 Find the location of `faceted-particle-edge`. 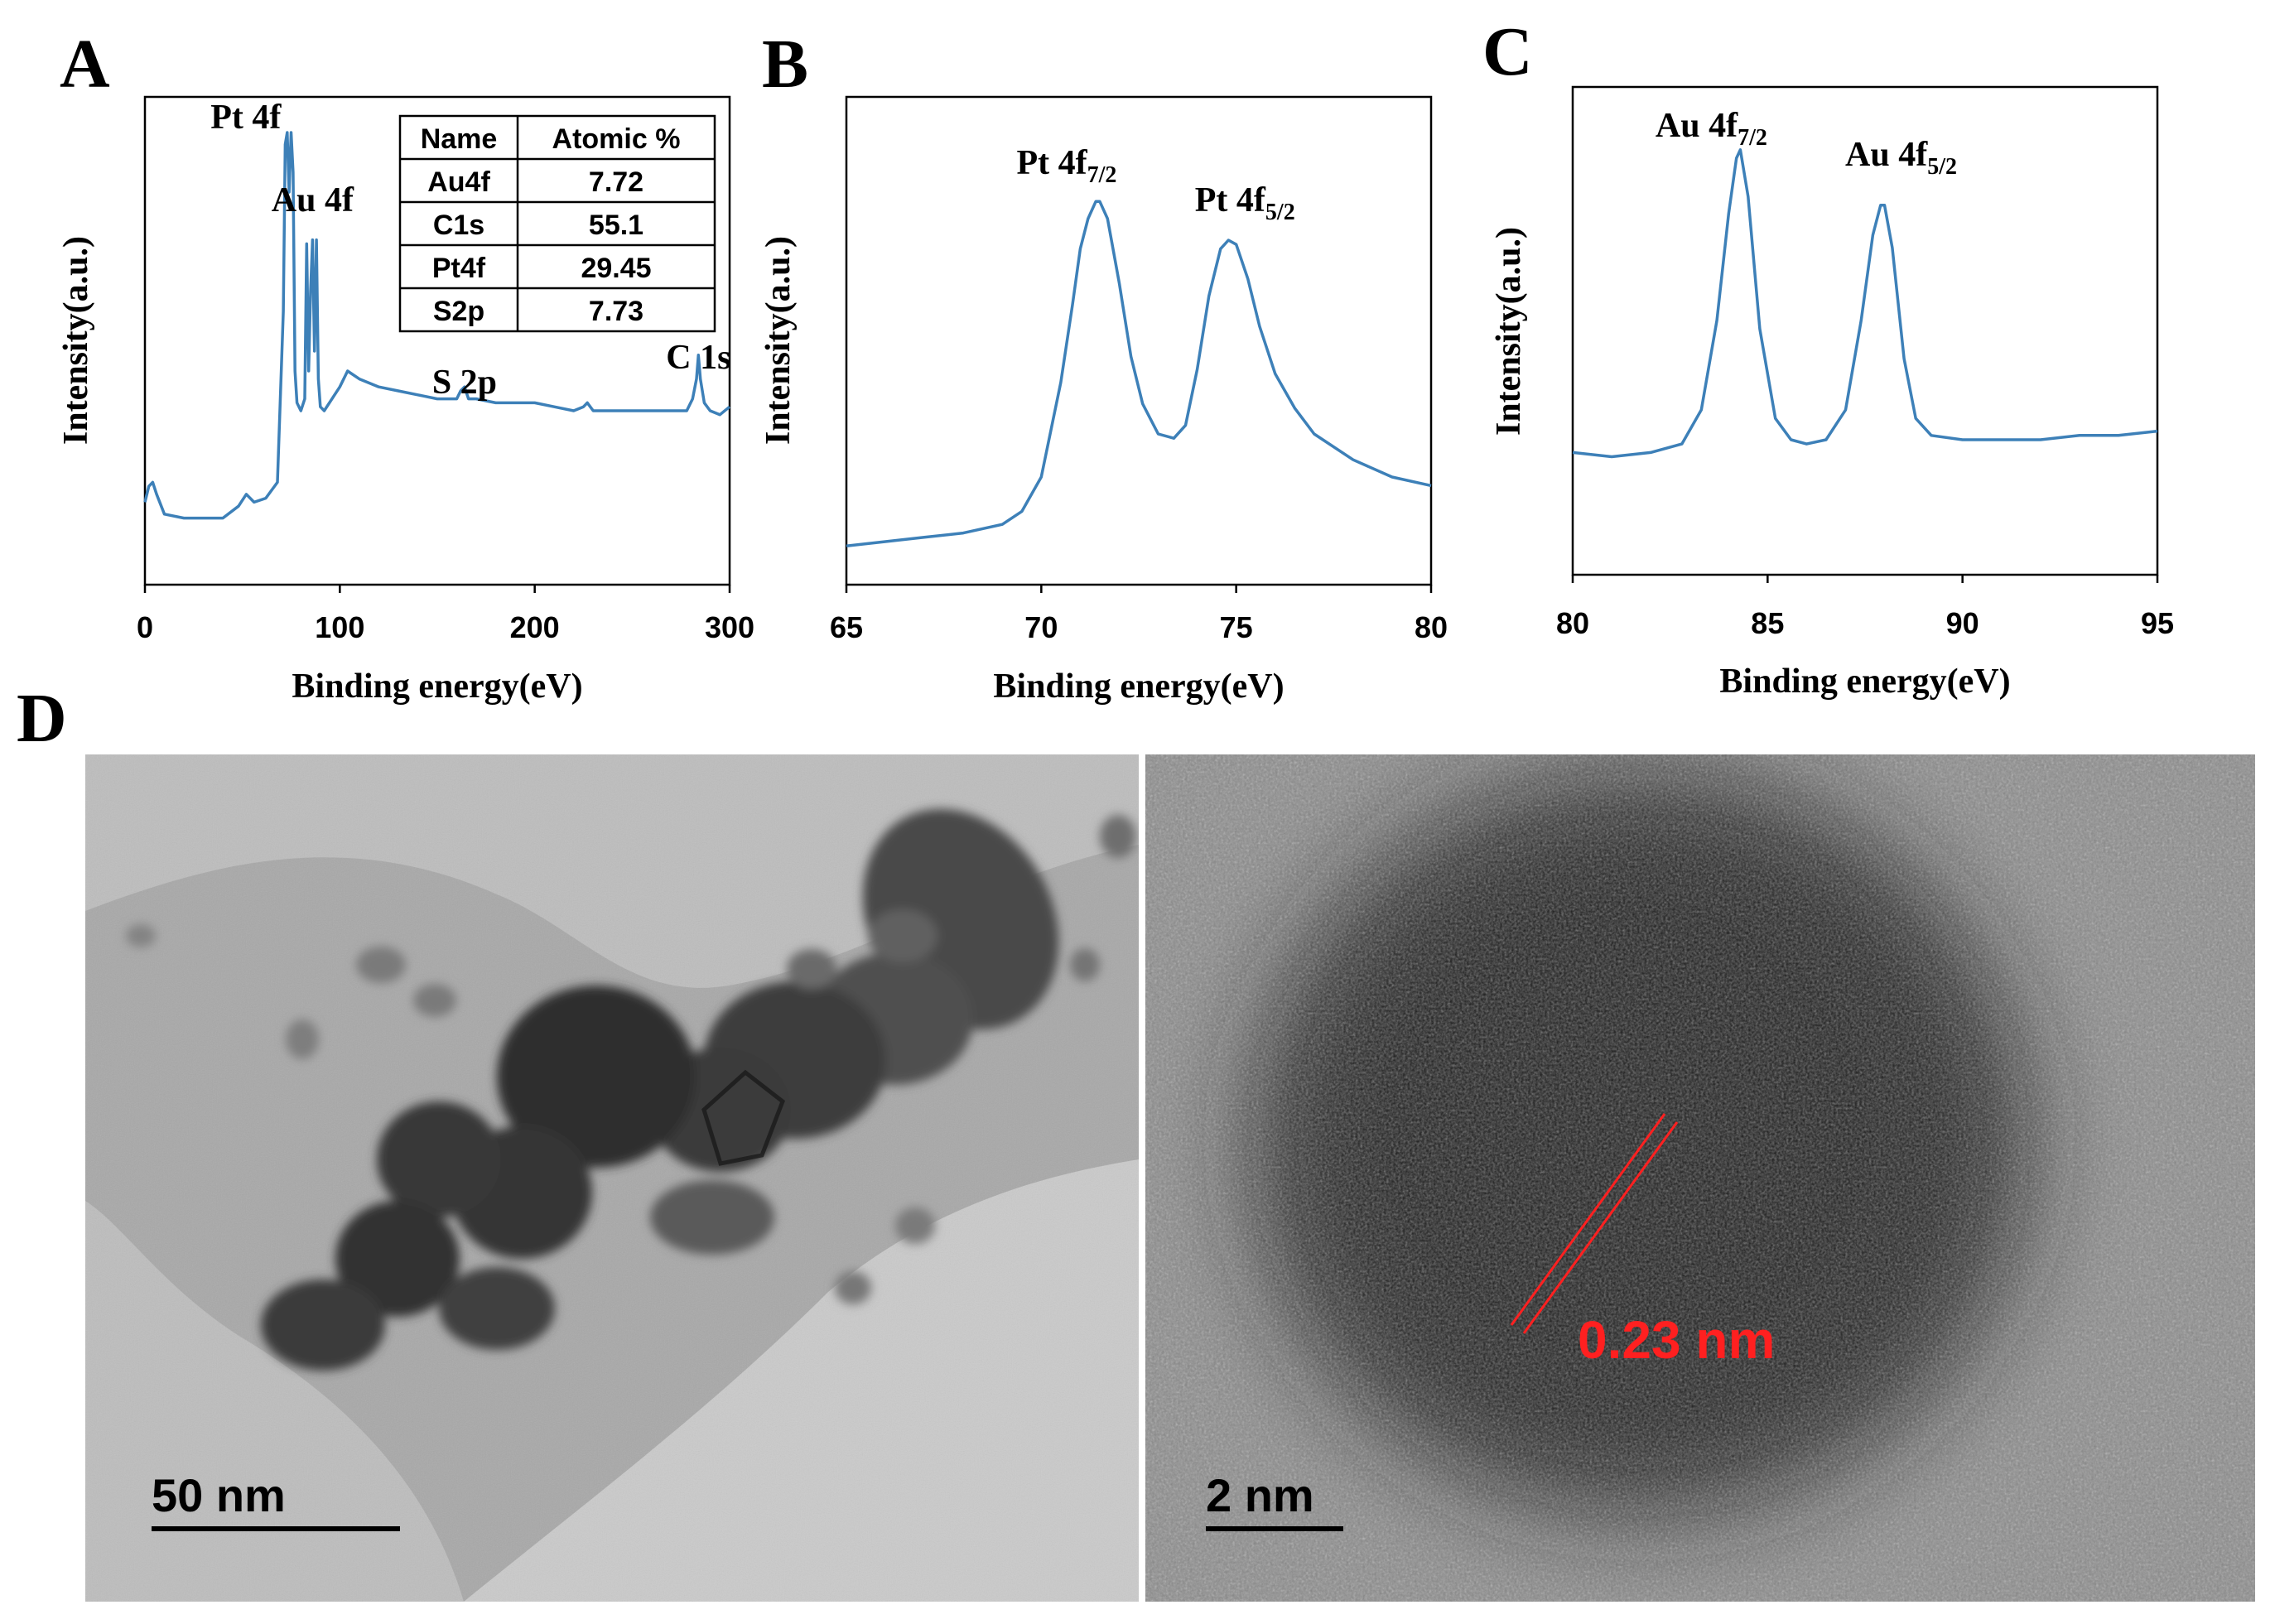

faceted-particle-edge is located at coordinates (743, 1117).